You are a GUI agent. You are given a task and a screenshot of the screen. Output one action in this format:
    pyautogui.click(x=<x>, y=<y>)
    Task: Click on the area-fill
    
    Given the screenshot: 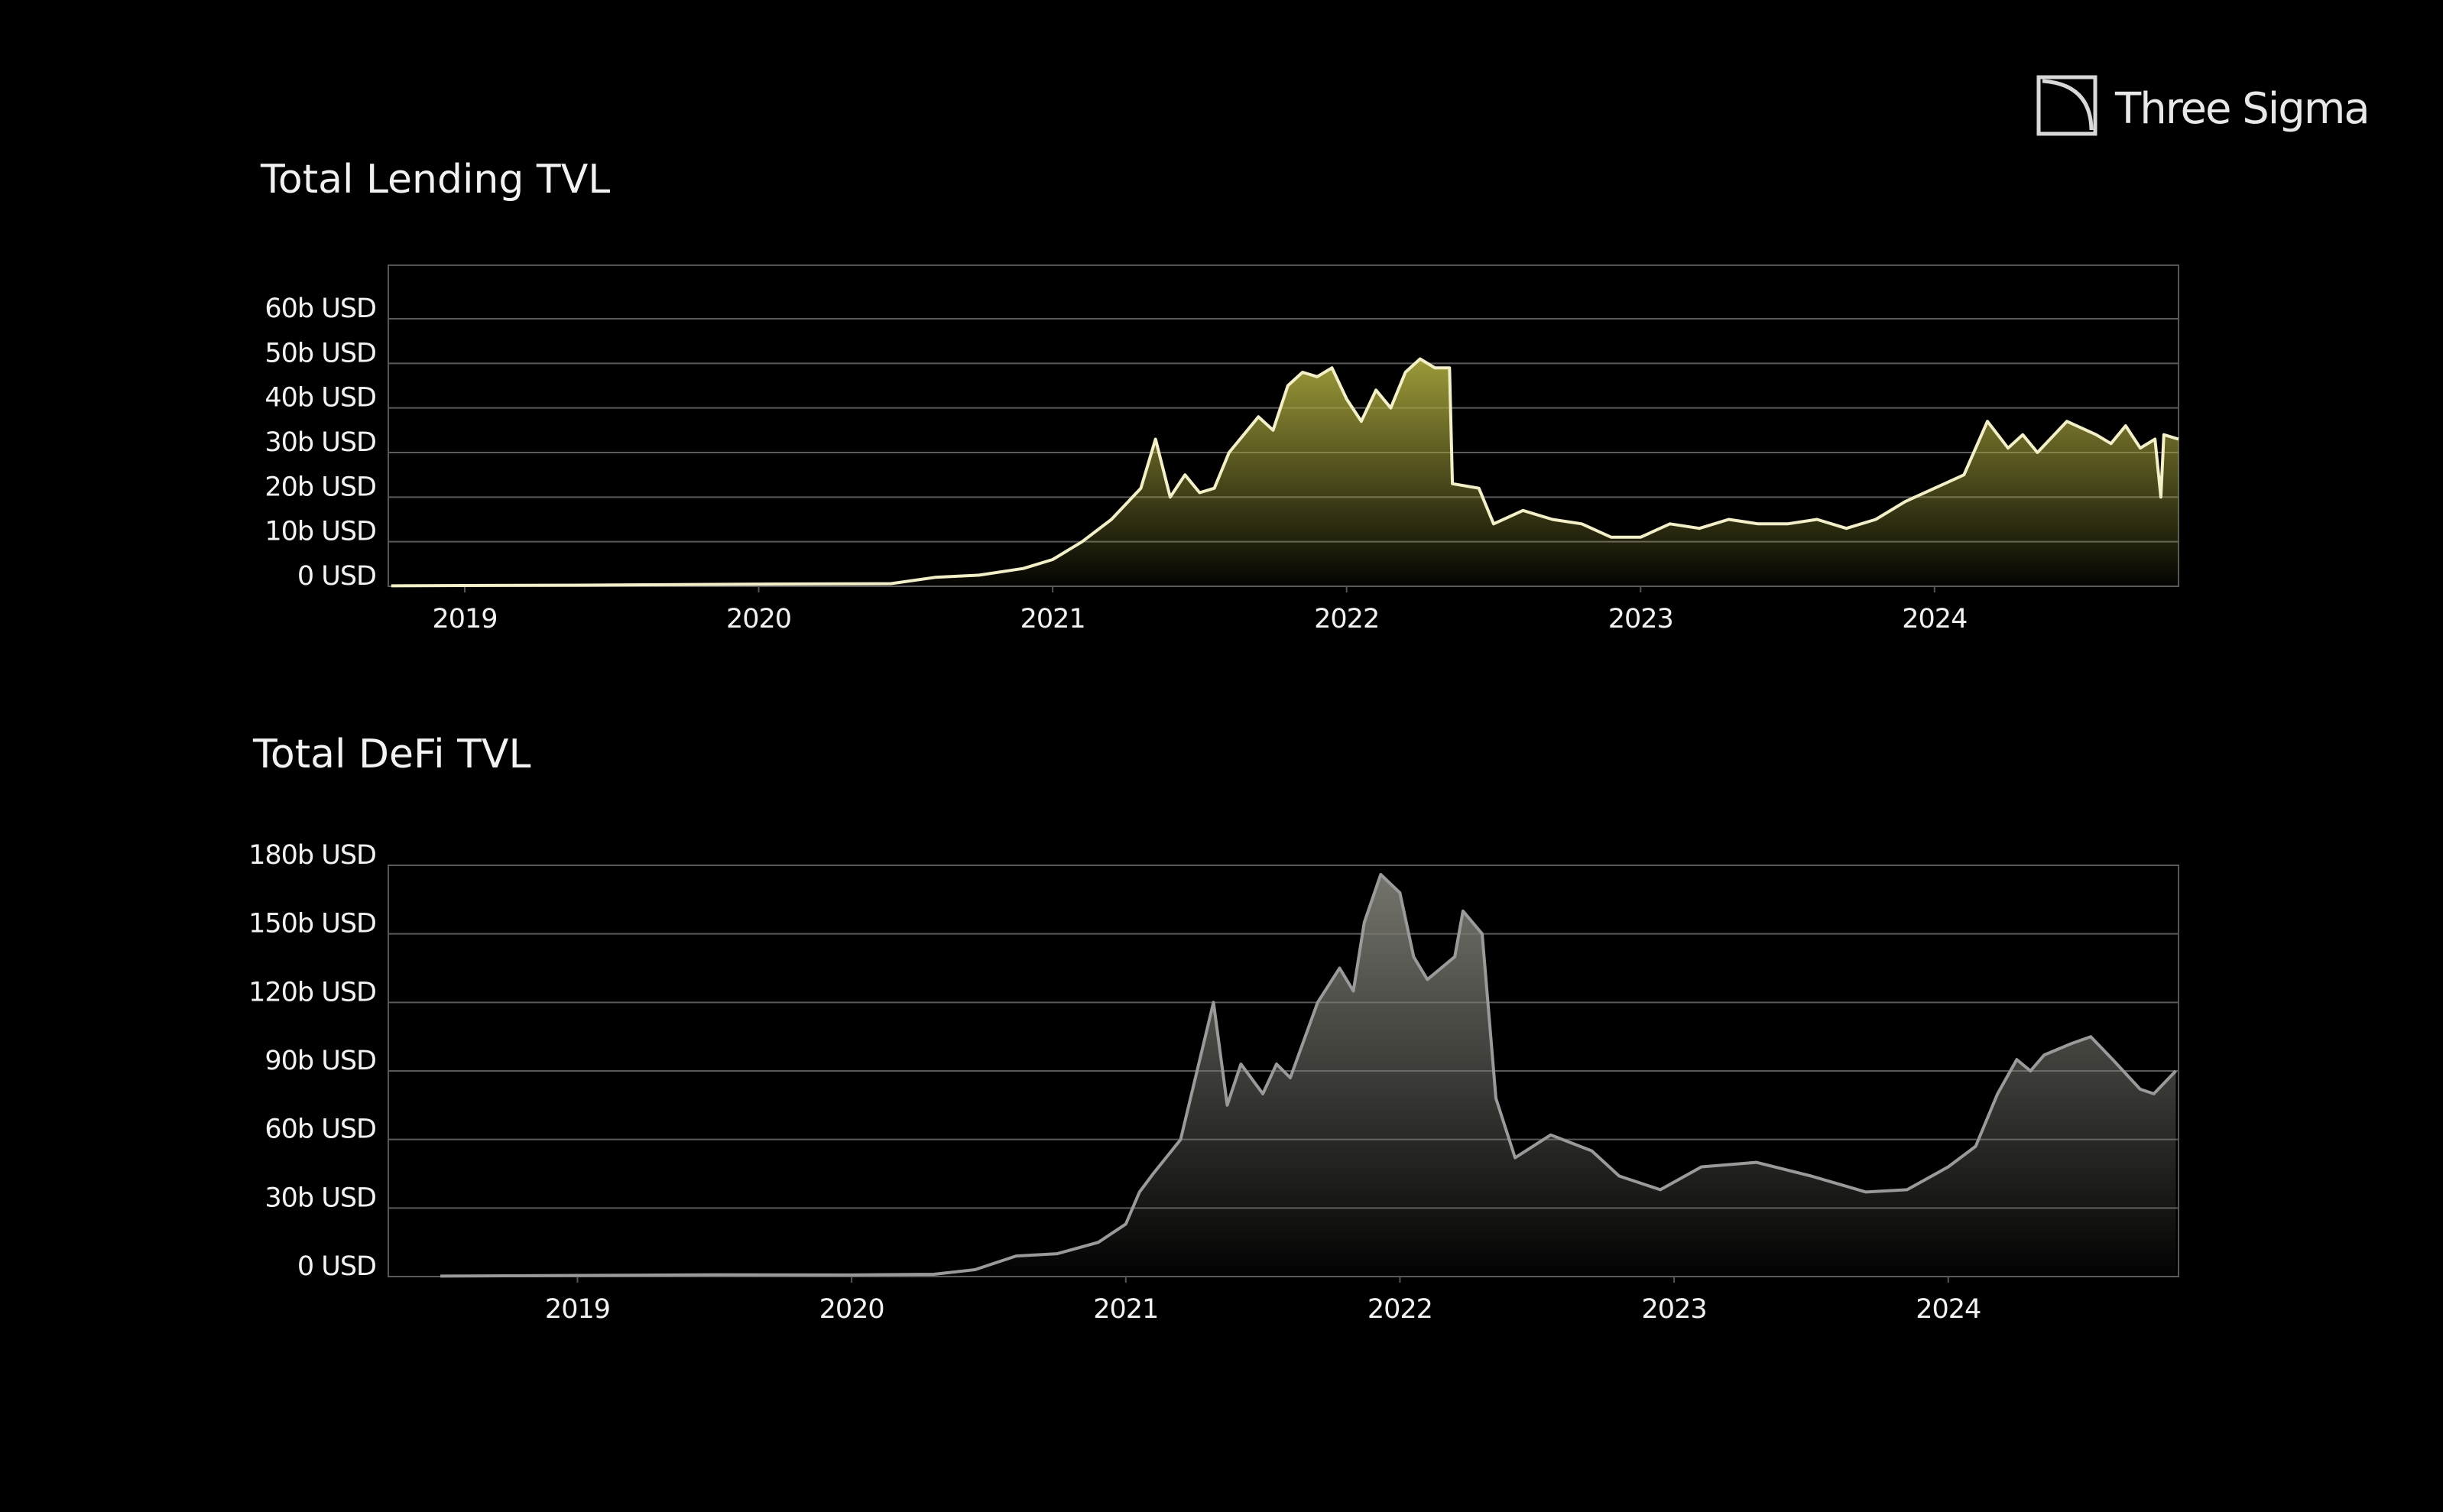 What is the action you would take?
    pyautogui.click(x=1285, y=472)
    